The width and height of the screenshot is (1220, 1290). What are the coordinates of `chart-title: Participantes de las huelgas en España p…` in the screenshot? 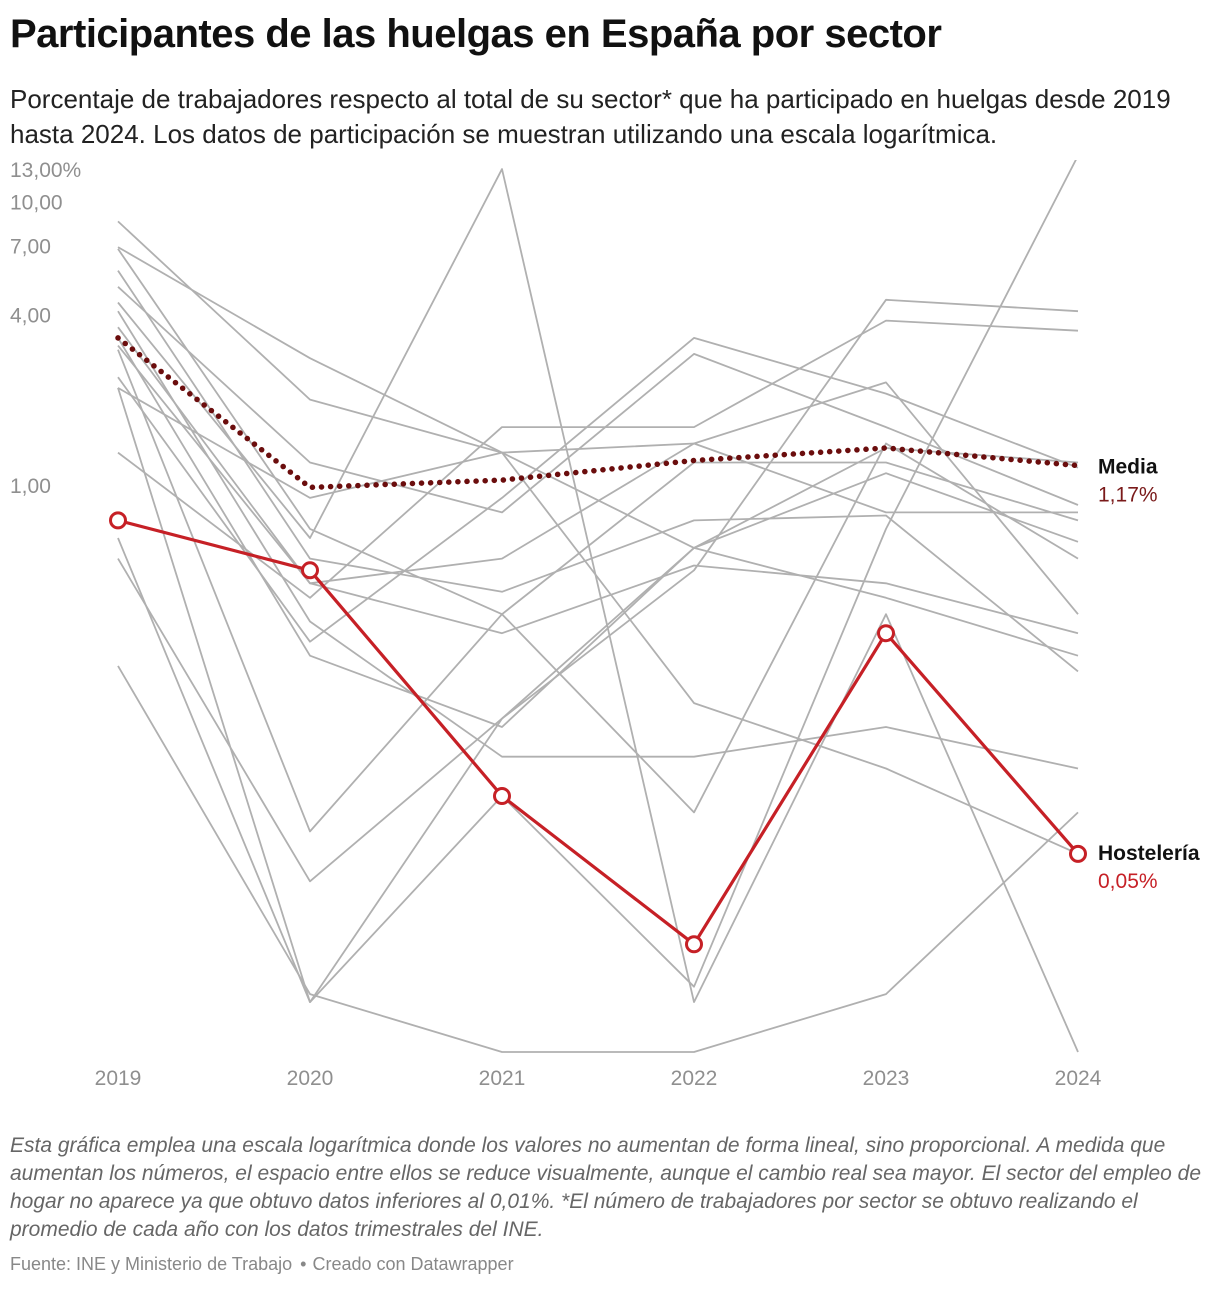 It's located at (476, 34).